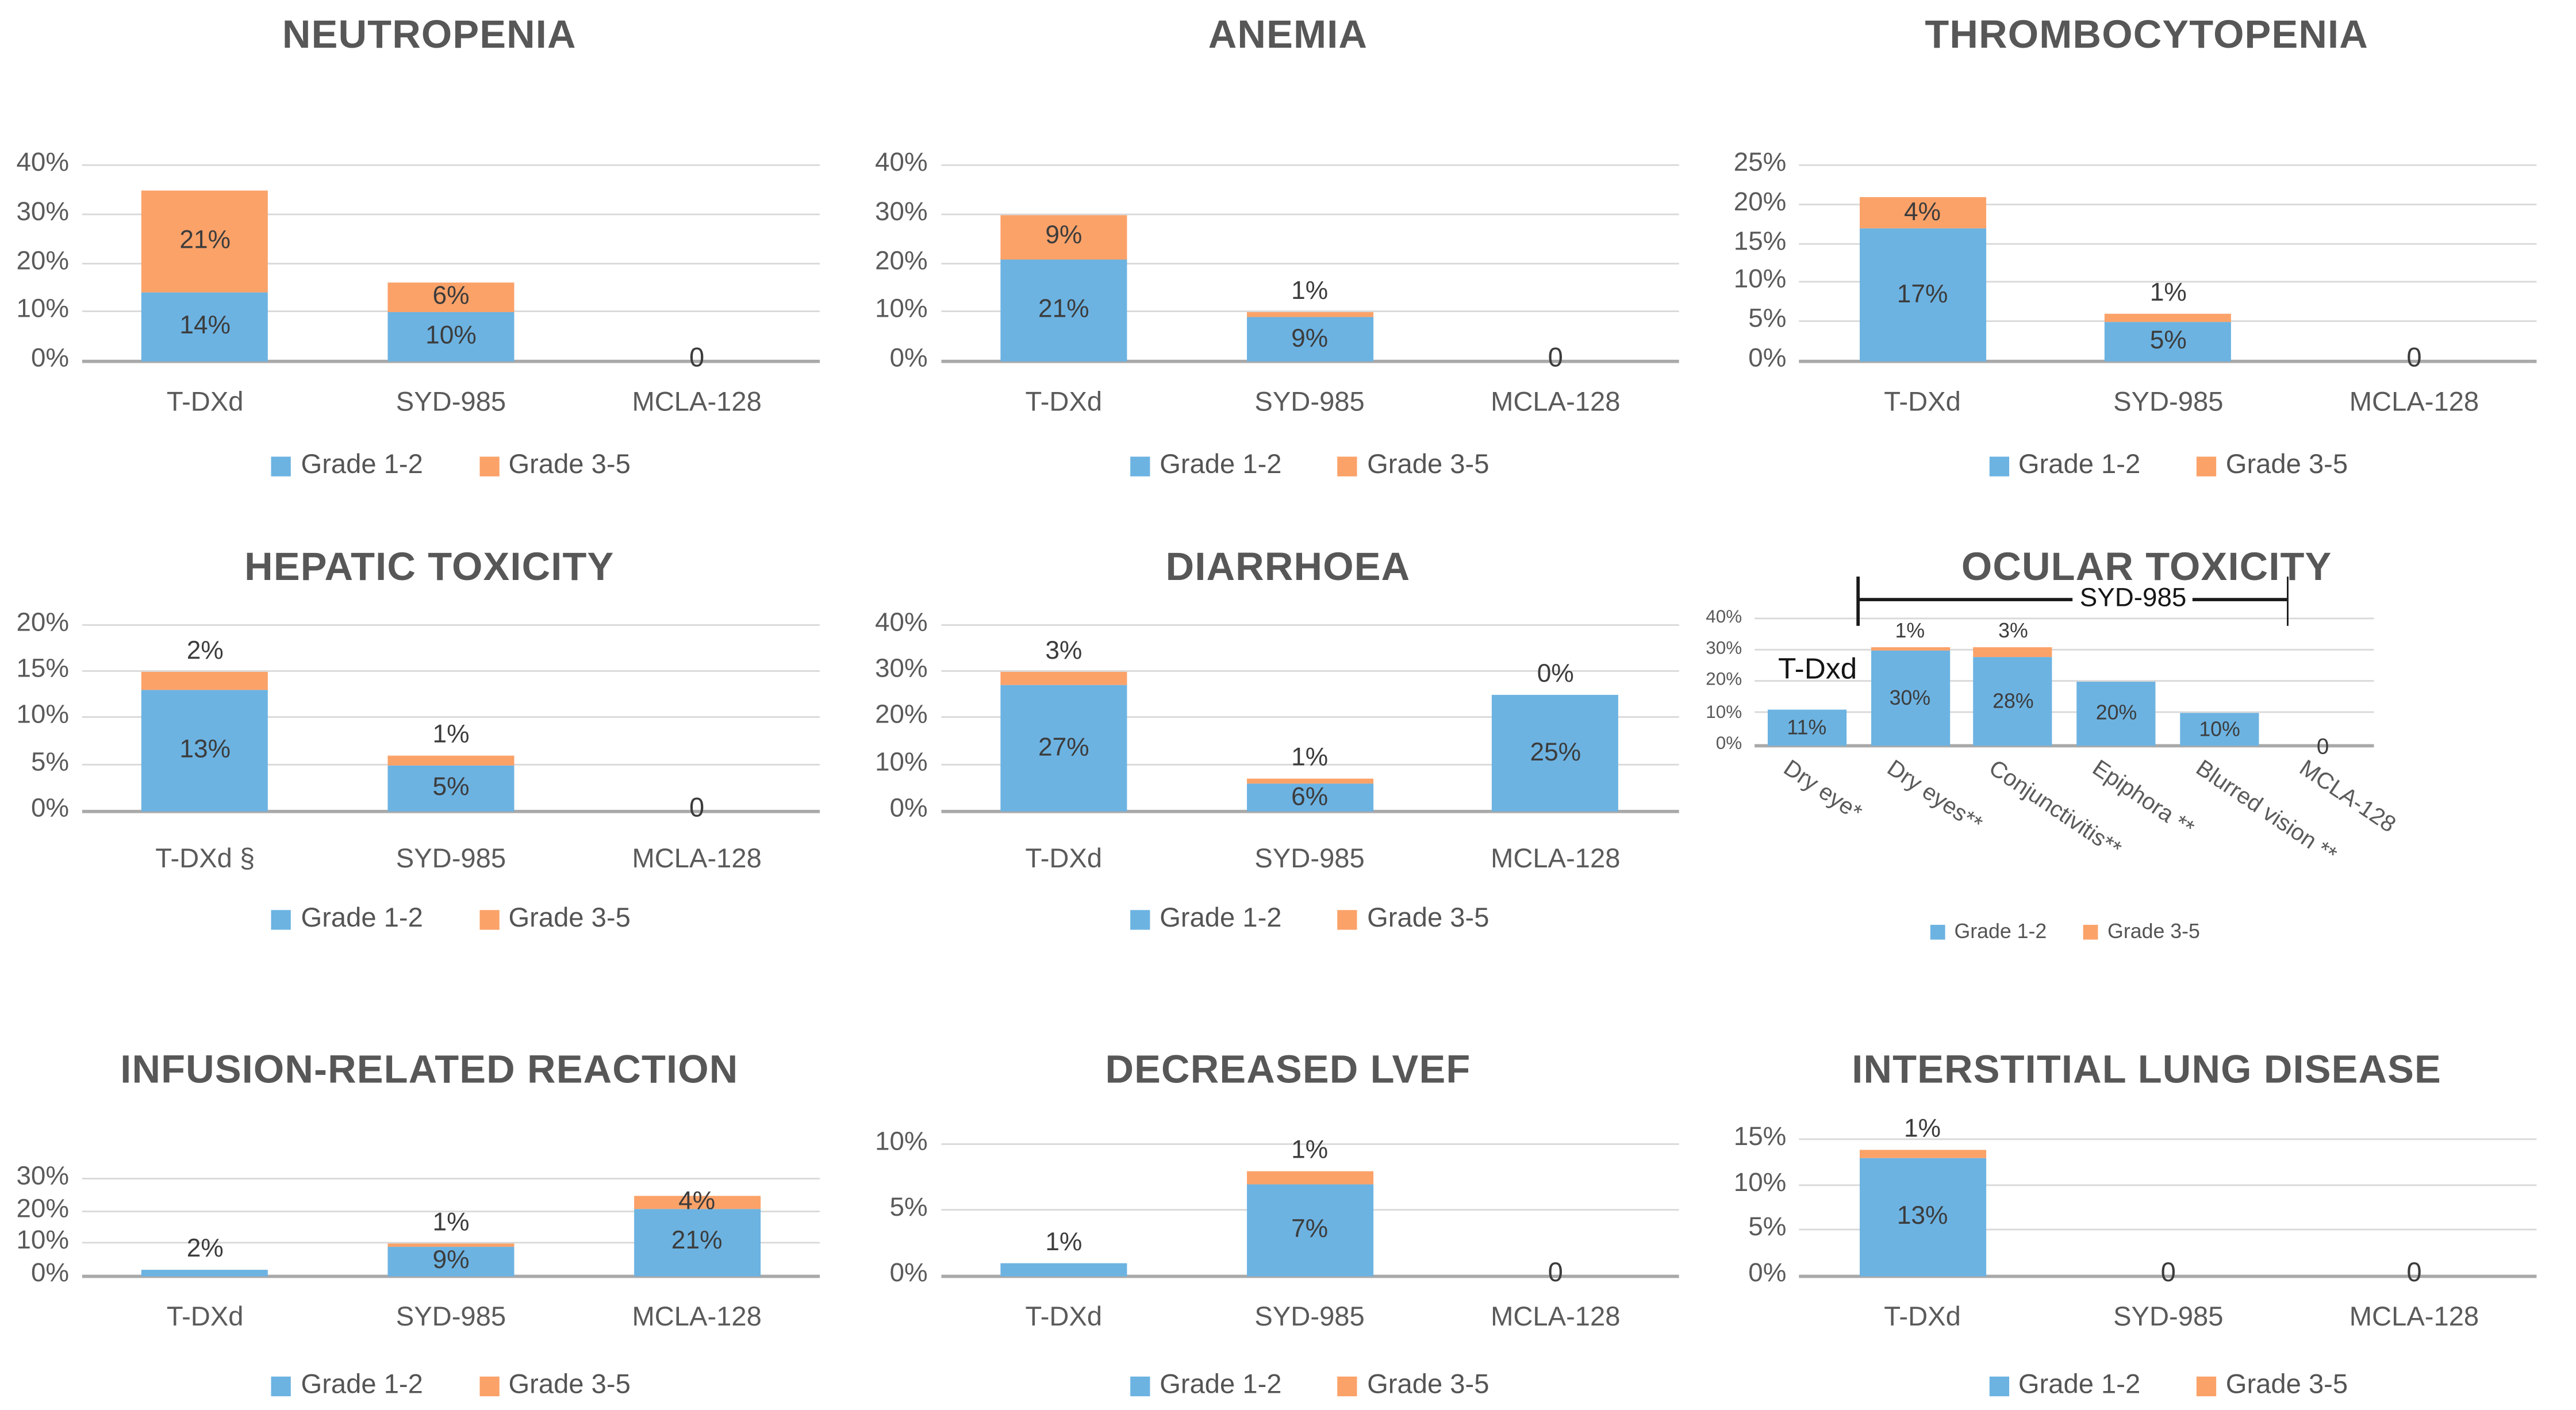  I want to click on plot-area: 2% 9% 1% 21% 4%, so click(451, 1228).